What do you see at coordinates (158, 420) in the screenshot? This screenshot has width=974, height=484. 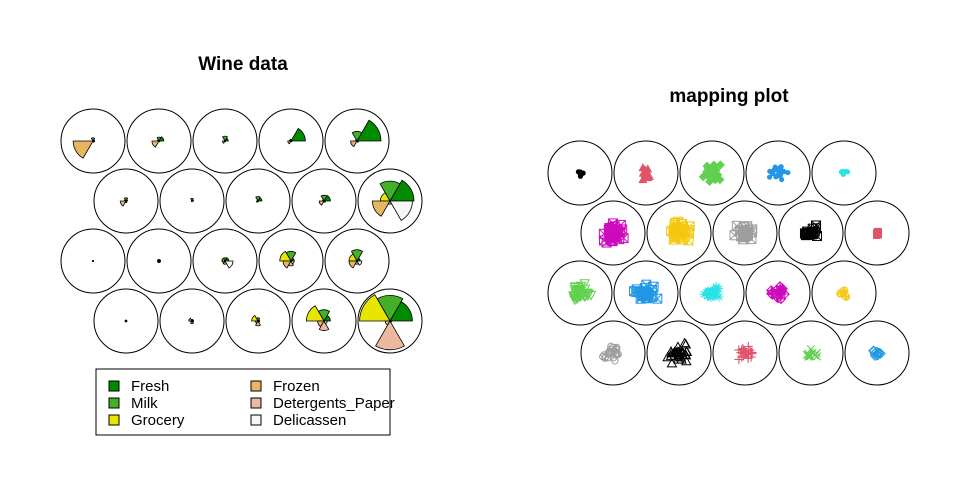 I see `legend-label: Grocery` at bounding box center [158, 420].